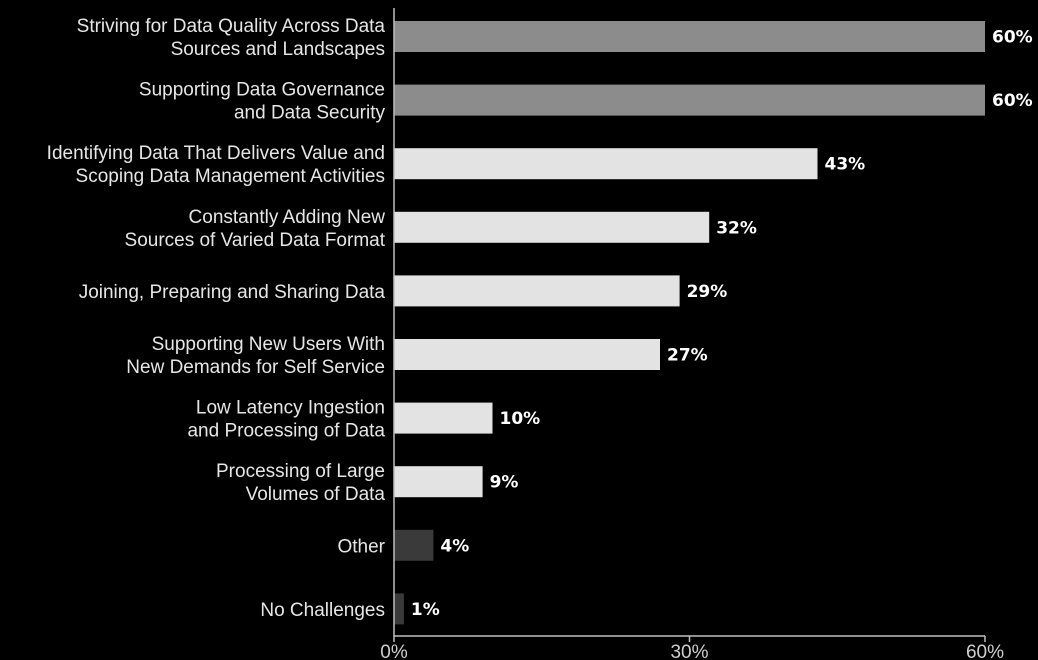 Image resolution: width=1038 pixels, height=660 pixels. I want to click on category-label-4-line-0: Joining, Preparing and Sharing Data, so click(232, 292).